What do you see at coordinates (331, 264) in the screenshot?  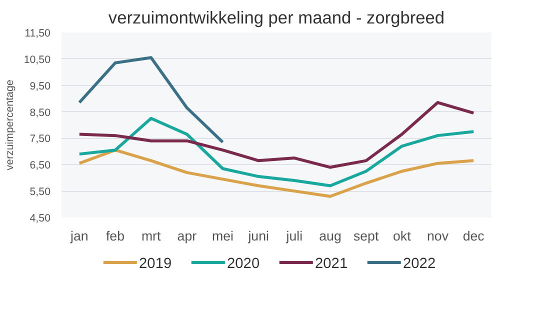 I see `legend-label: 2021` at bounding box center [331, 264].